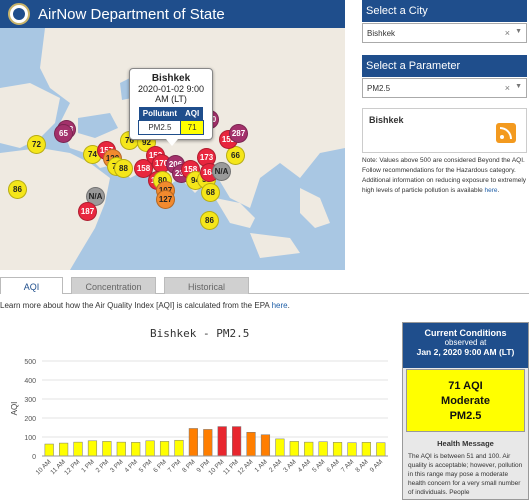 This screenshot has width=529, height=500. I want to click on x-tick-label: 7 PM, so click(175, 466).